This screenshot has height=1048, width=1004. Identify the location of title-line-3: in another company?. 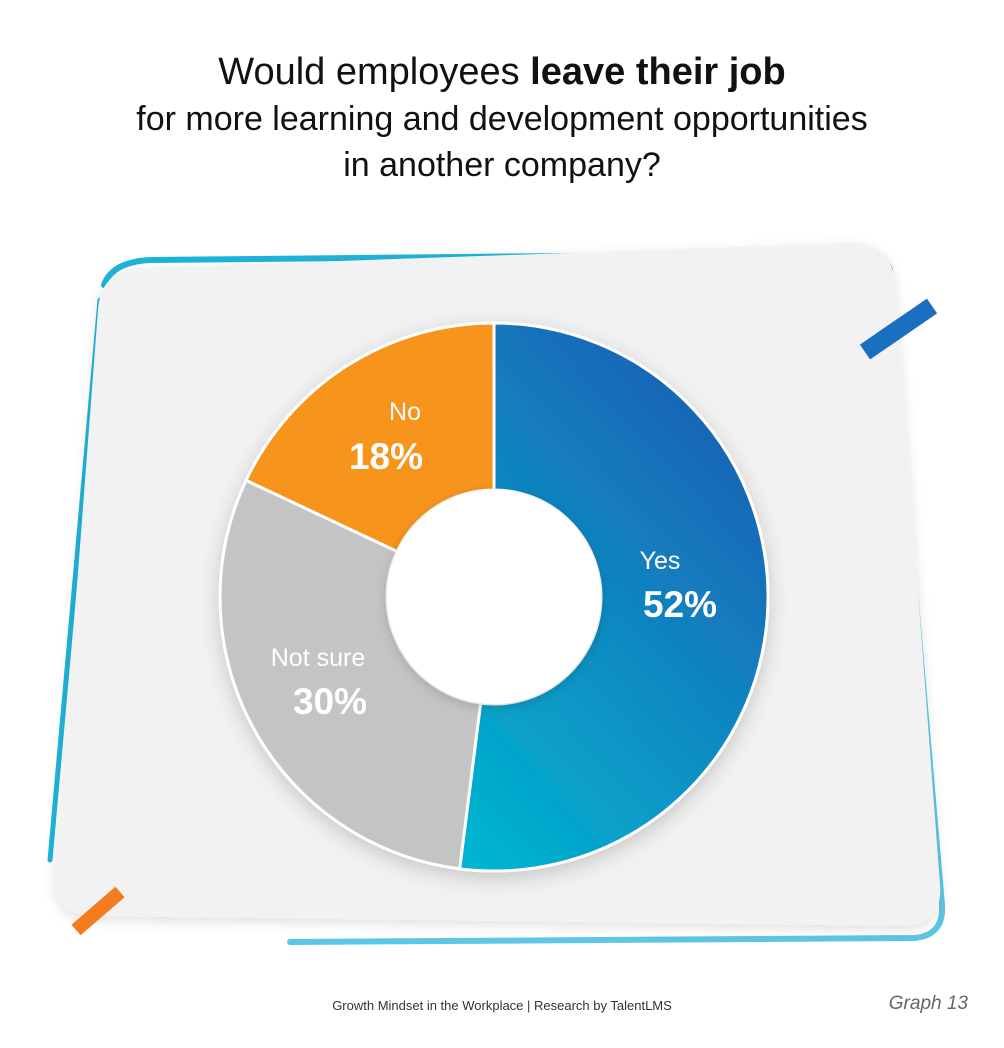
(502, 165).